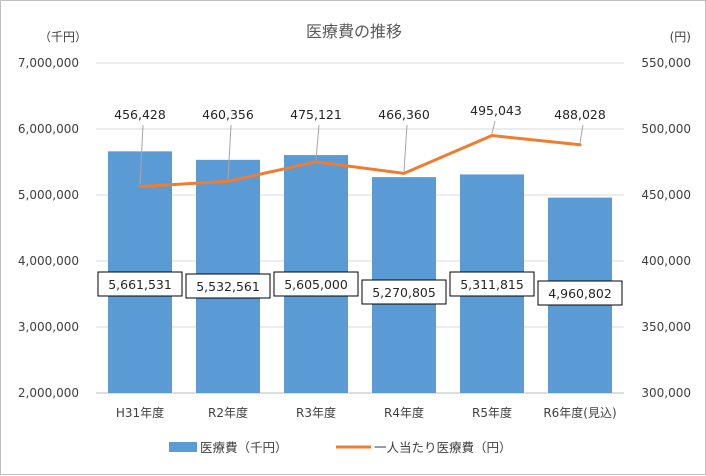 The height and width of the screenshot is (476, 706). What do you see at coordinates (316, 412) in the screenshot?
I see `category-label: R3年度` at bounding box center [316, 412].